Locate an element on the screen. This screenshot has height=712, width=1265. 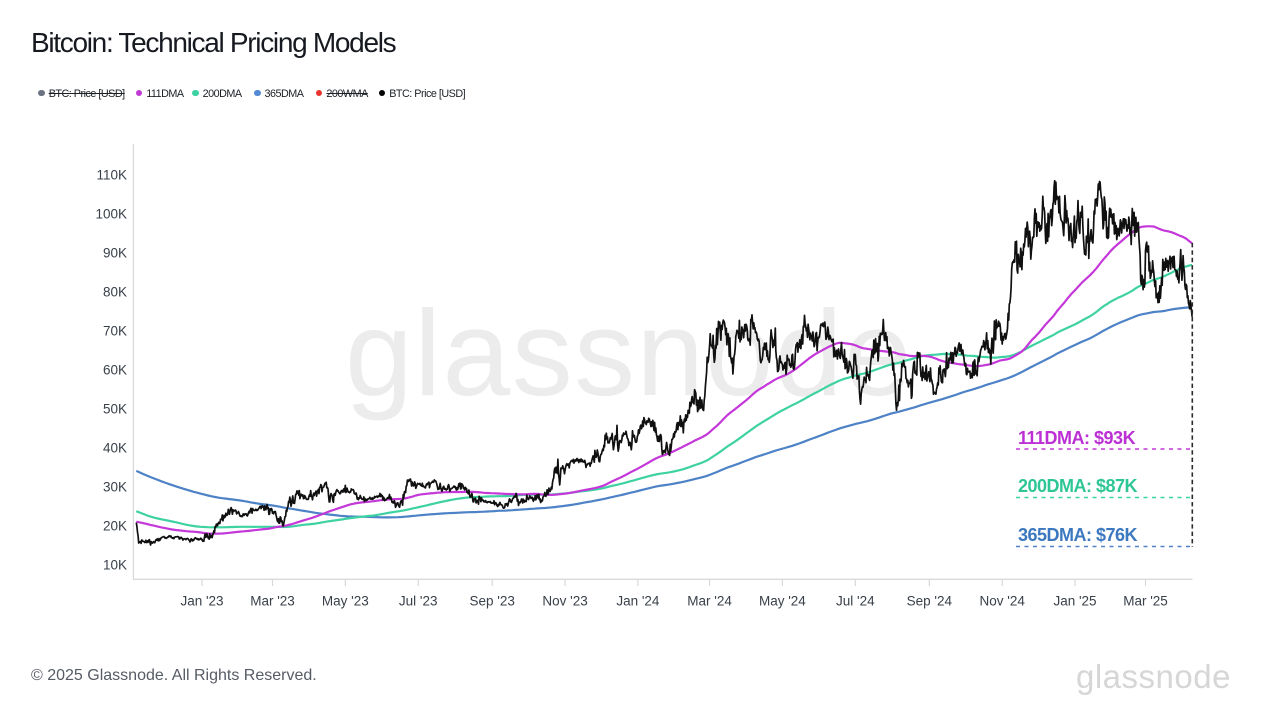
svg-text: Nov '24 is located at coordinates (1003, 601).